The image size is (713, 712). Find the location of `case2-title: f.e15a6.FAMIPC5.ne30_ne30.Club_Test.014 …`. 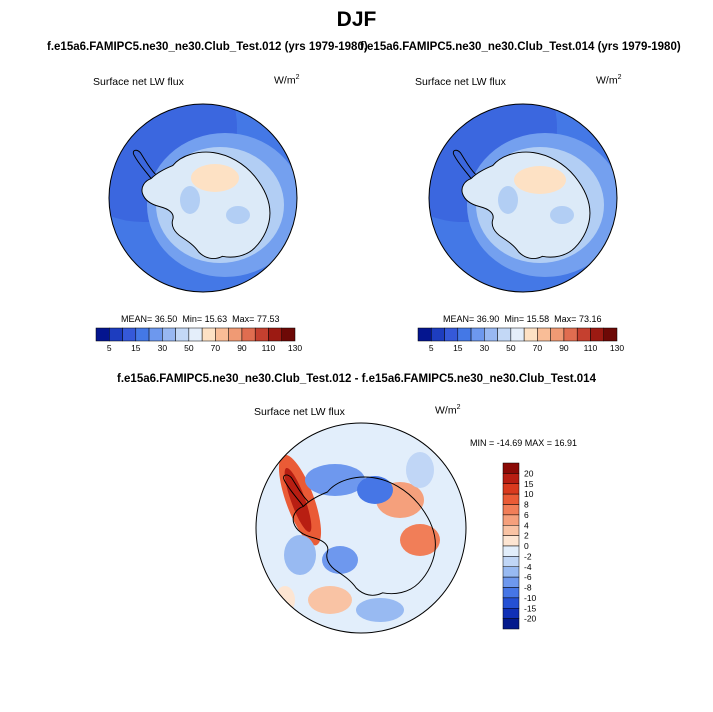

case2-title: f.e15a6.FAMIPC5.ne30_ne30.Club_Test.014 … is located at coordinates (520, 47).